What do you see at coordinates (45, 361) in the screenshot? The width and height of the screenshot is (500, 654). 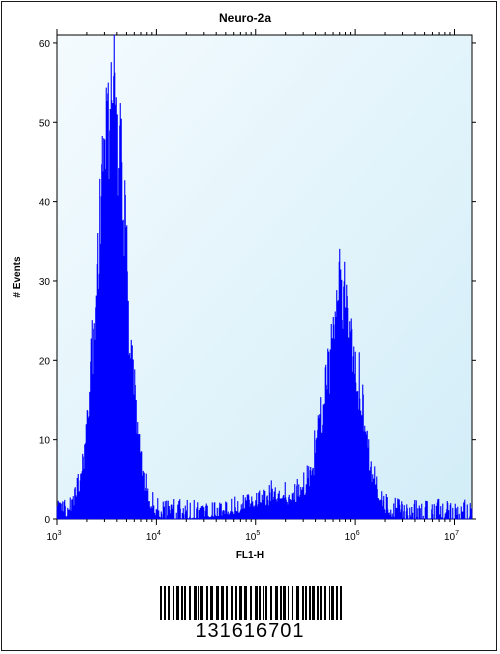 I see `y-tick-label: 20` at bounding box center [45, 361].